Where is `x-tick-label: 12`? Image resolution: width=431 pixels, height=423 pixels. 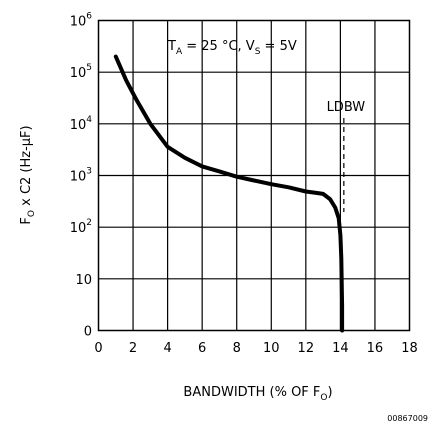
x-tick-label: 12 is located at coordinates (306, 348).